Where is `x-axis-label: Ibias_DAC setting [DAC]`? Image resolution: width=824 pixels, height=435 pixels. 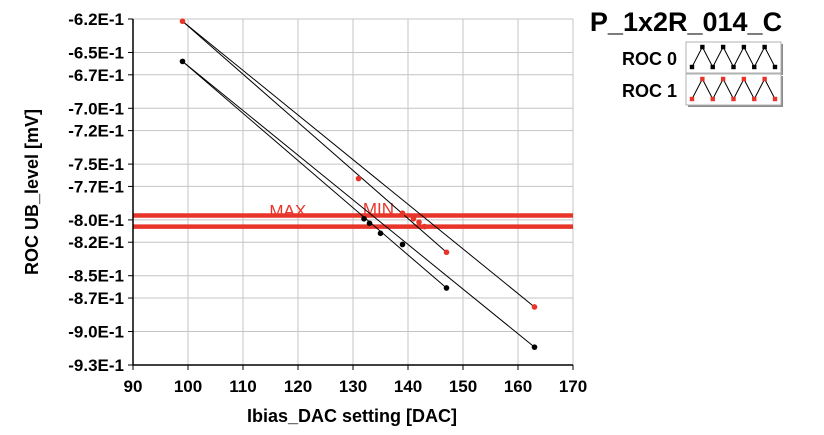 x-axis-label: Ibias_DAC setting [DAC] is located at coordinates (352, 416).